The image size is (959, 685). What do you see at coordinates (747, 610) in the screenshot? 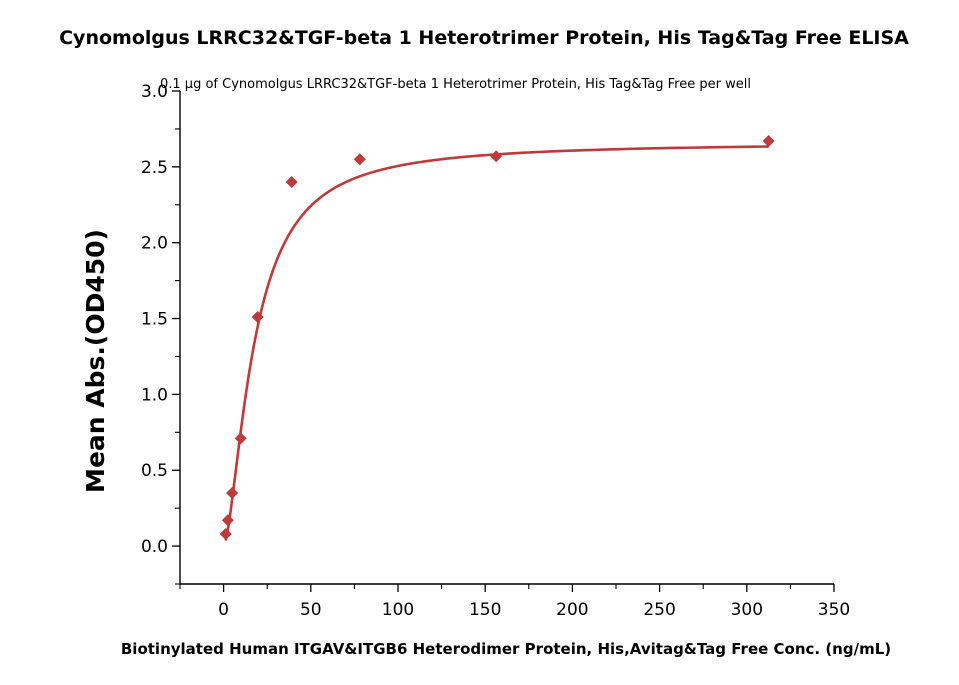
I see `x-tick-label: 300` at bounding box center [747, 610].